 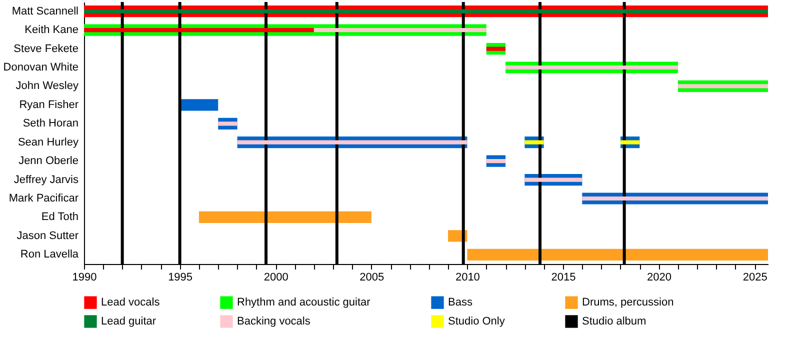 What do you see at coordinates (477, 322) in the screenshot?
I see `legend-label: Studio Only` at bounding box center [477, 322].